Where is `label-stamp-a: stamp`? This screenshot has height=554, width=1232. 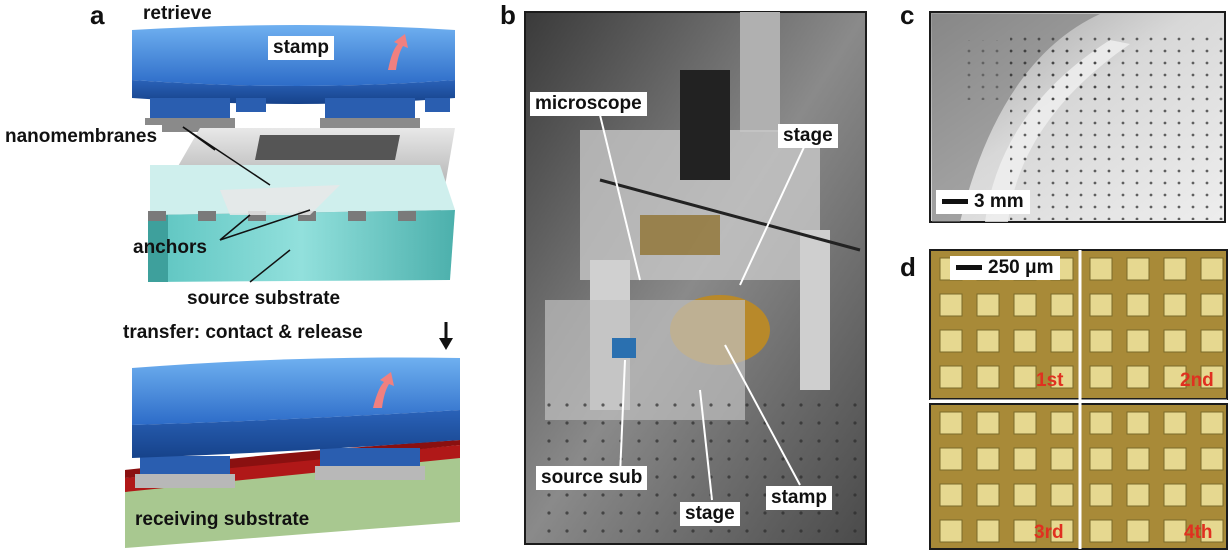 label-stamp-a: stamp is located at coordinates (301, 48).